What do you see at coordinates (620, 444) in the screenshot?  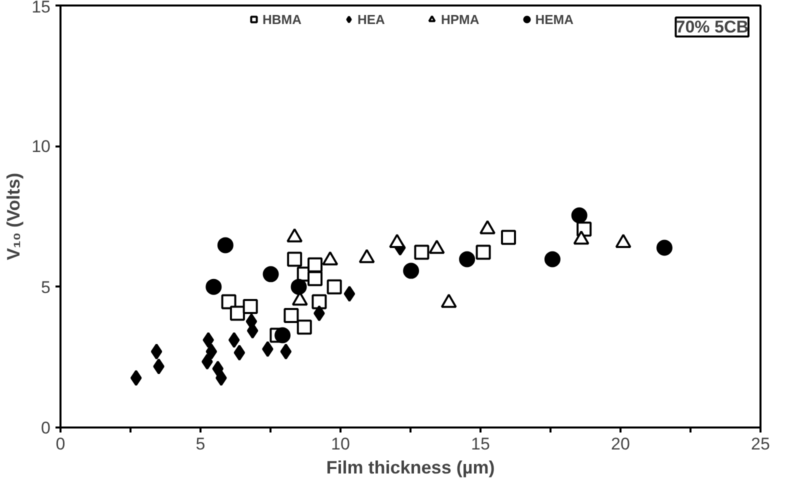 I see `x-tick-label: 20` at bounding box center [620, 444].